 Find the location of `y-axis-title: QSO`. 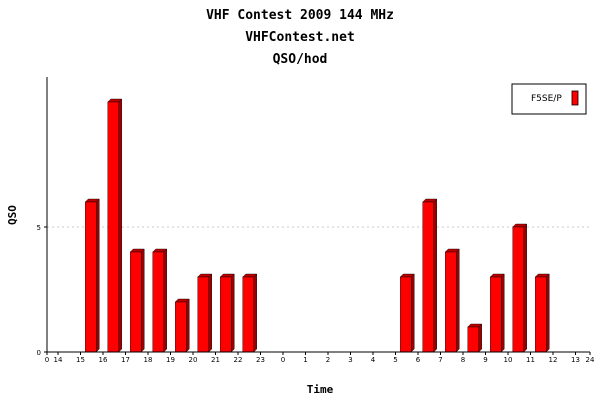

y-axis-title: QSO is located at coordinates (12, 215).